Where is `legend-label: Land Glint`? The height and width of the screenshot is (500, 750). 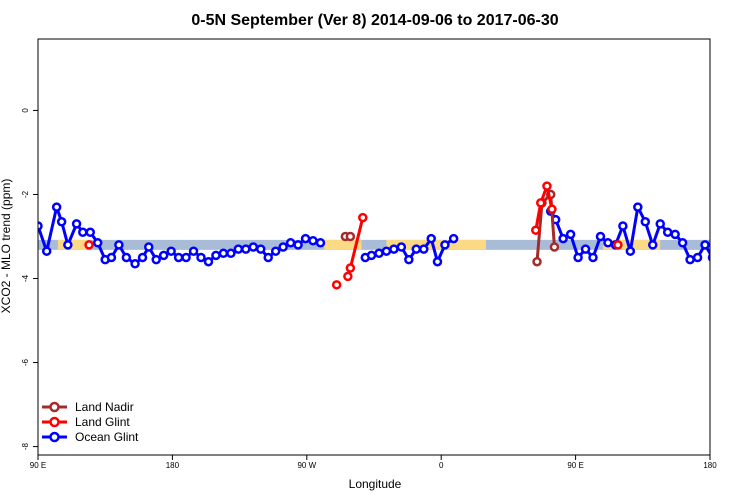
legend-label: Land Glint is located at coordinates (102, 422).